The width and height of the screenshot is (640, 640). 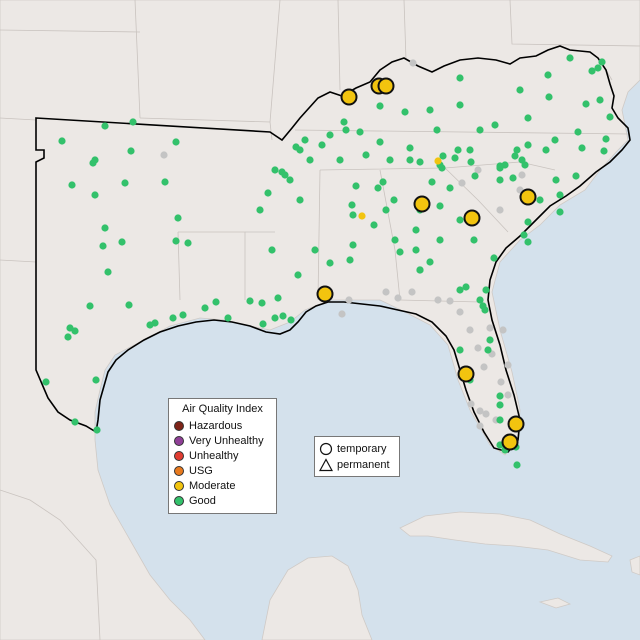 I want to click on legend-label: Good, so click(x=202, y=501).